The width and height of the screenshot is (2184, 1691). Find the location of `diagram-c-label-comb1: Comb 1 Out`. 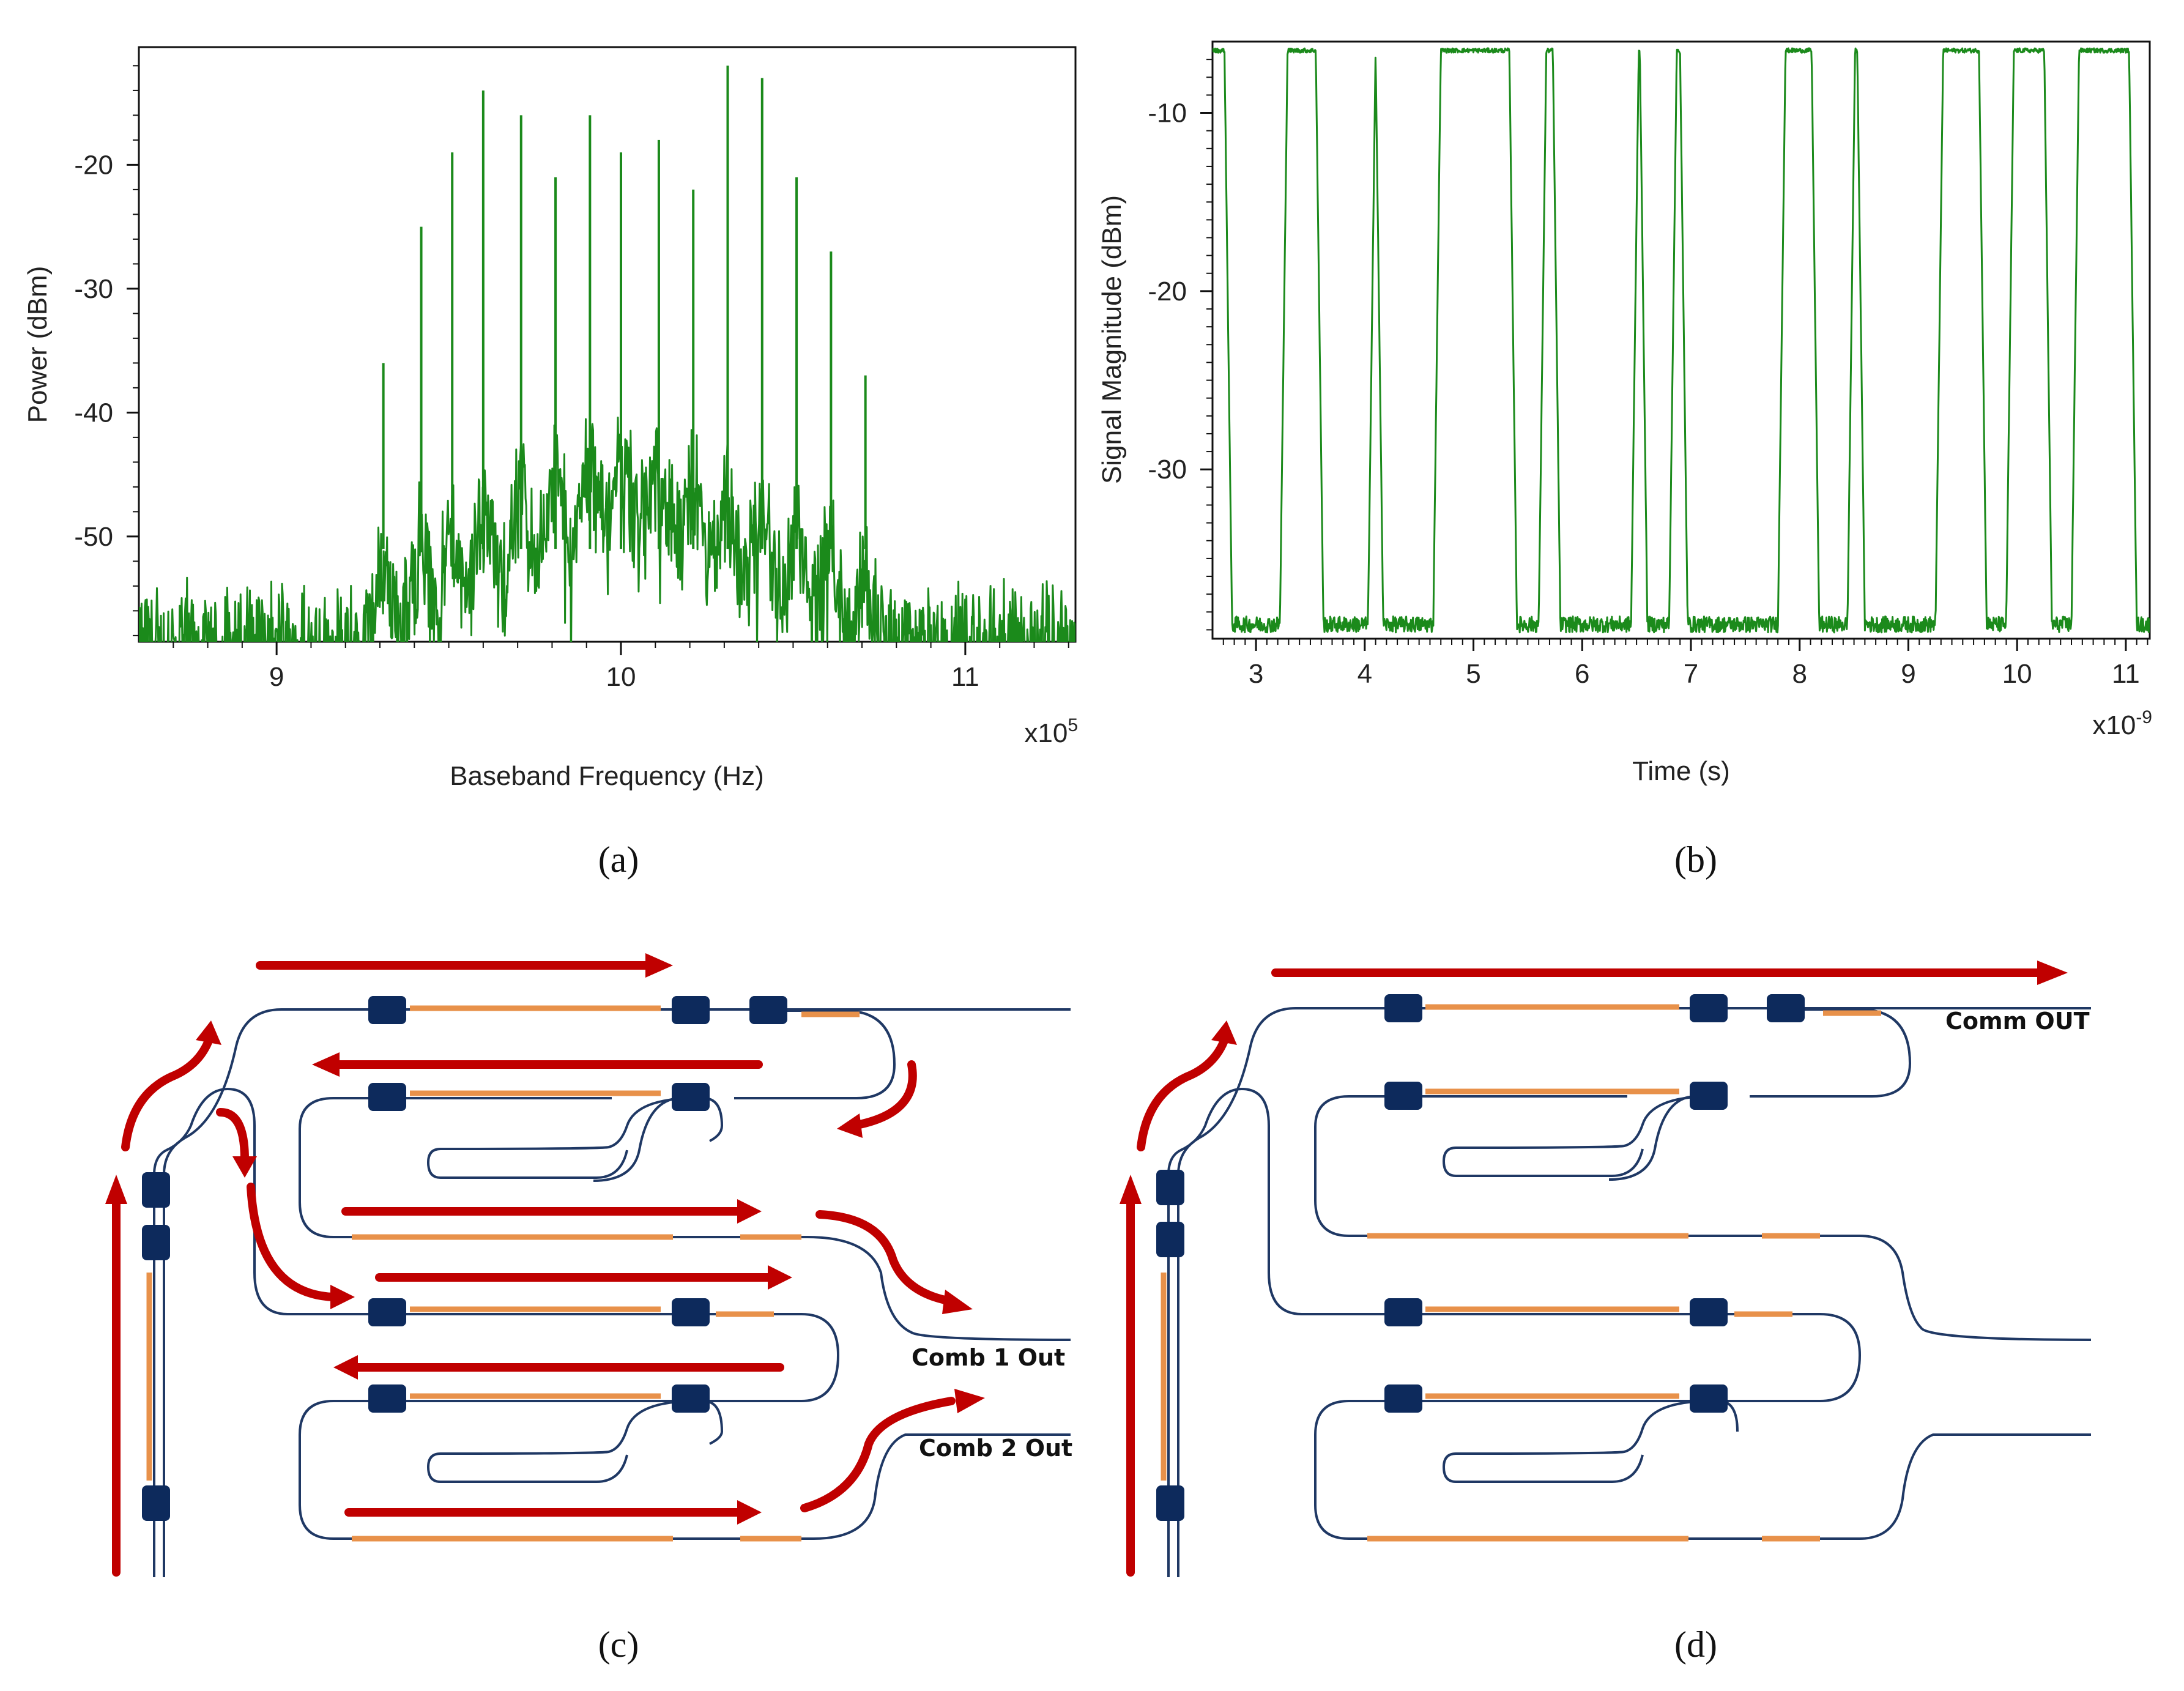

diagram-c-label-comb1: Comb 1 Out is located at coordinates (988, 1357).